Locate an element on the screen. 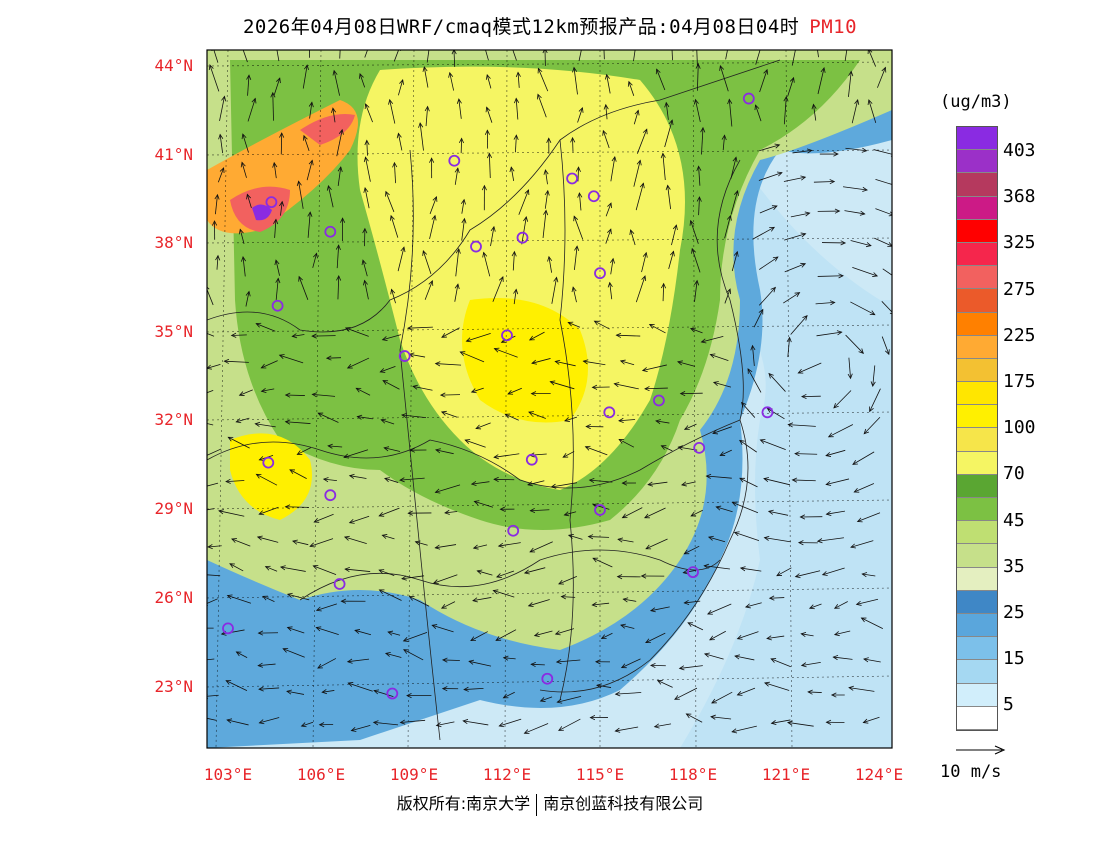  lon-label: 115°E is located at coordinates (600, 774).